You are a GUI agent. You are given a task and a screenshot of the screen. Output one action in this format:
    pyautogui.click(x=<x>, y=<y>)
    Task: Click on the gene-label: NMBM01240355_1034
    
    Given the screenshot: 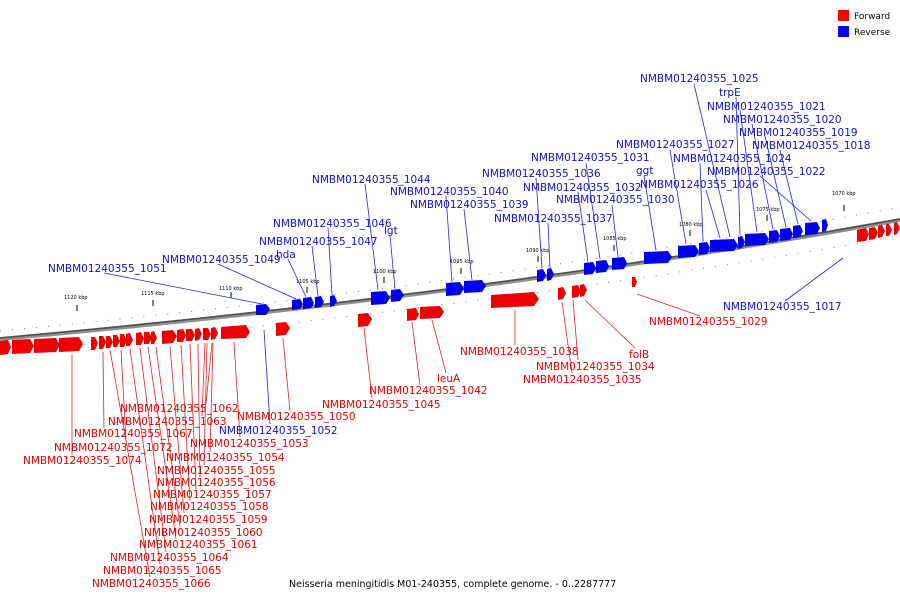 What is the action you would take?
    pyautogui.click(x=595, y=367)
    